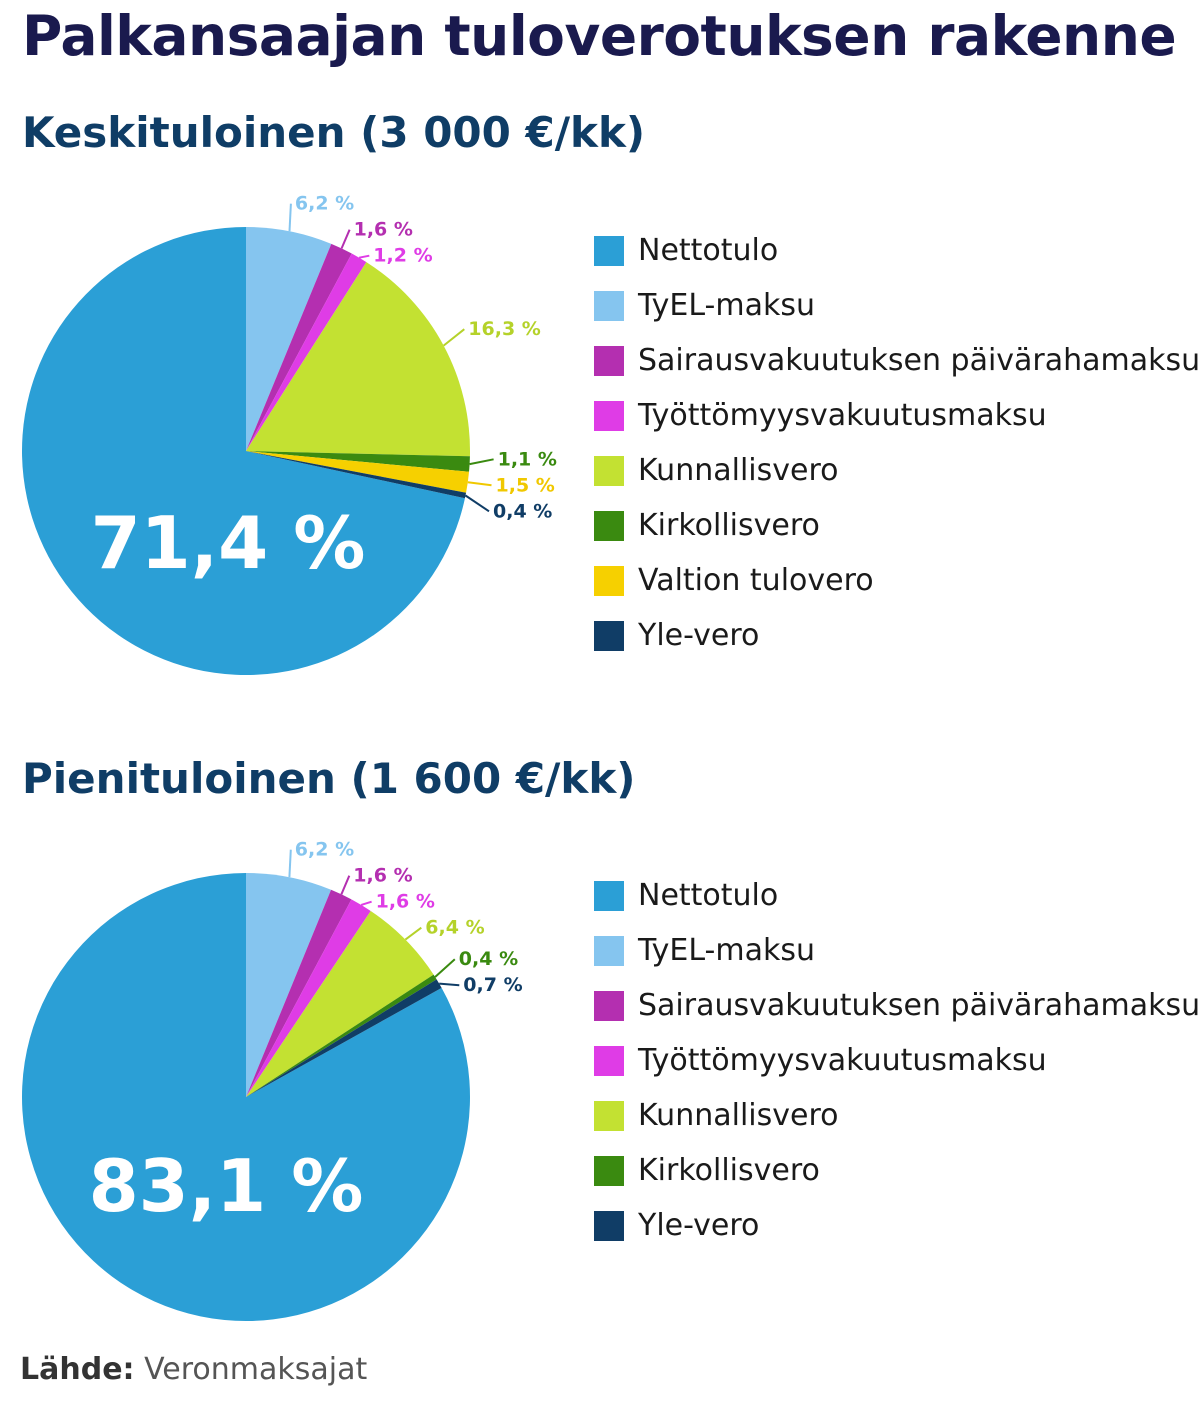 Image resolution: width=1199 pixels, height=1406 pixels. What do you see at coordinates (405, 902) in the screenshot?
I see `slice-label-tyottomyysvakuutusmaksu: 1,6 %` at bounding box center [405, 902].